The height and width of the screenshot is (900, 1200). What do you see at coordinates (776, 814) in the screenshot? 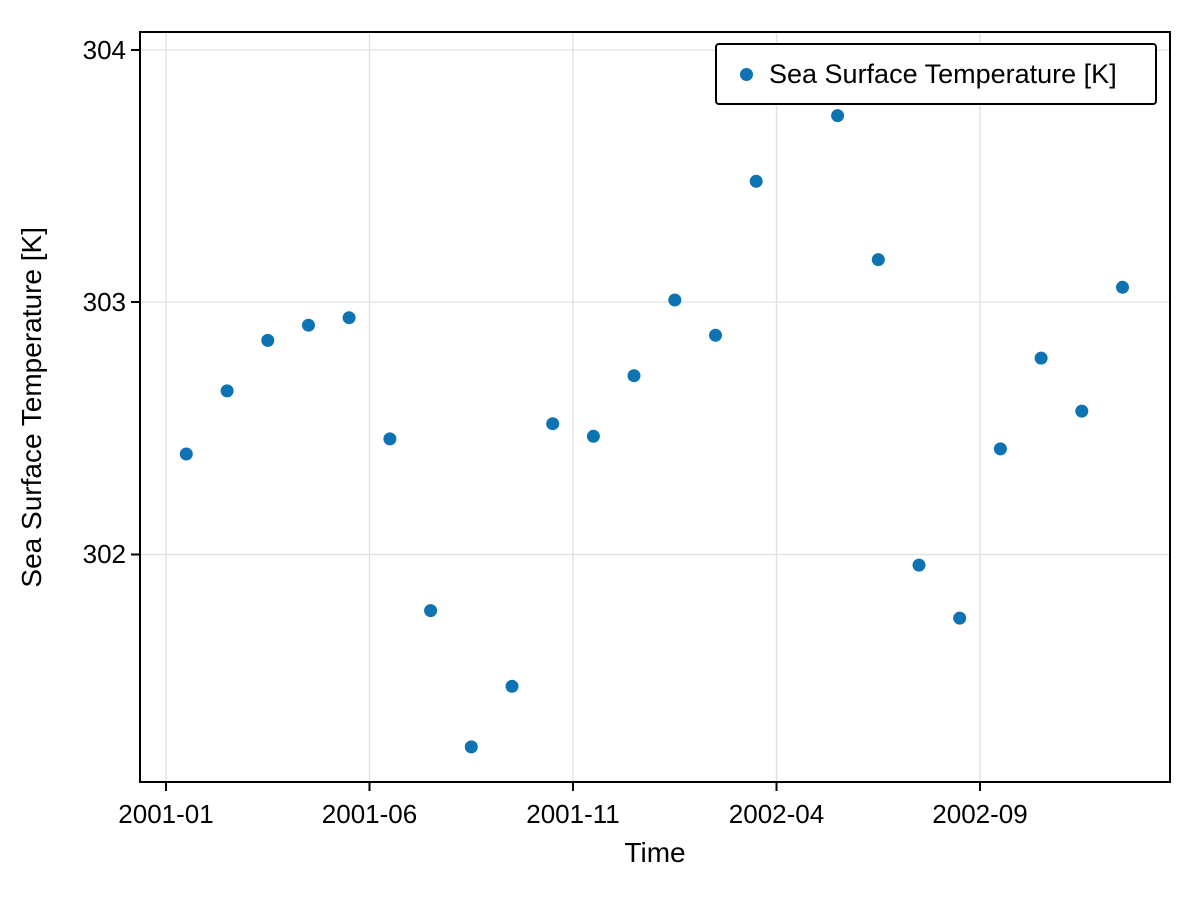
I see `x-tick-label: 2002-04` at bounding box center [776, 814].